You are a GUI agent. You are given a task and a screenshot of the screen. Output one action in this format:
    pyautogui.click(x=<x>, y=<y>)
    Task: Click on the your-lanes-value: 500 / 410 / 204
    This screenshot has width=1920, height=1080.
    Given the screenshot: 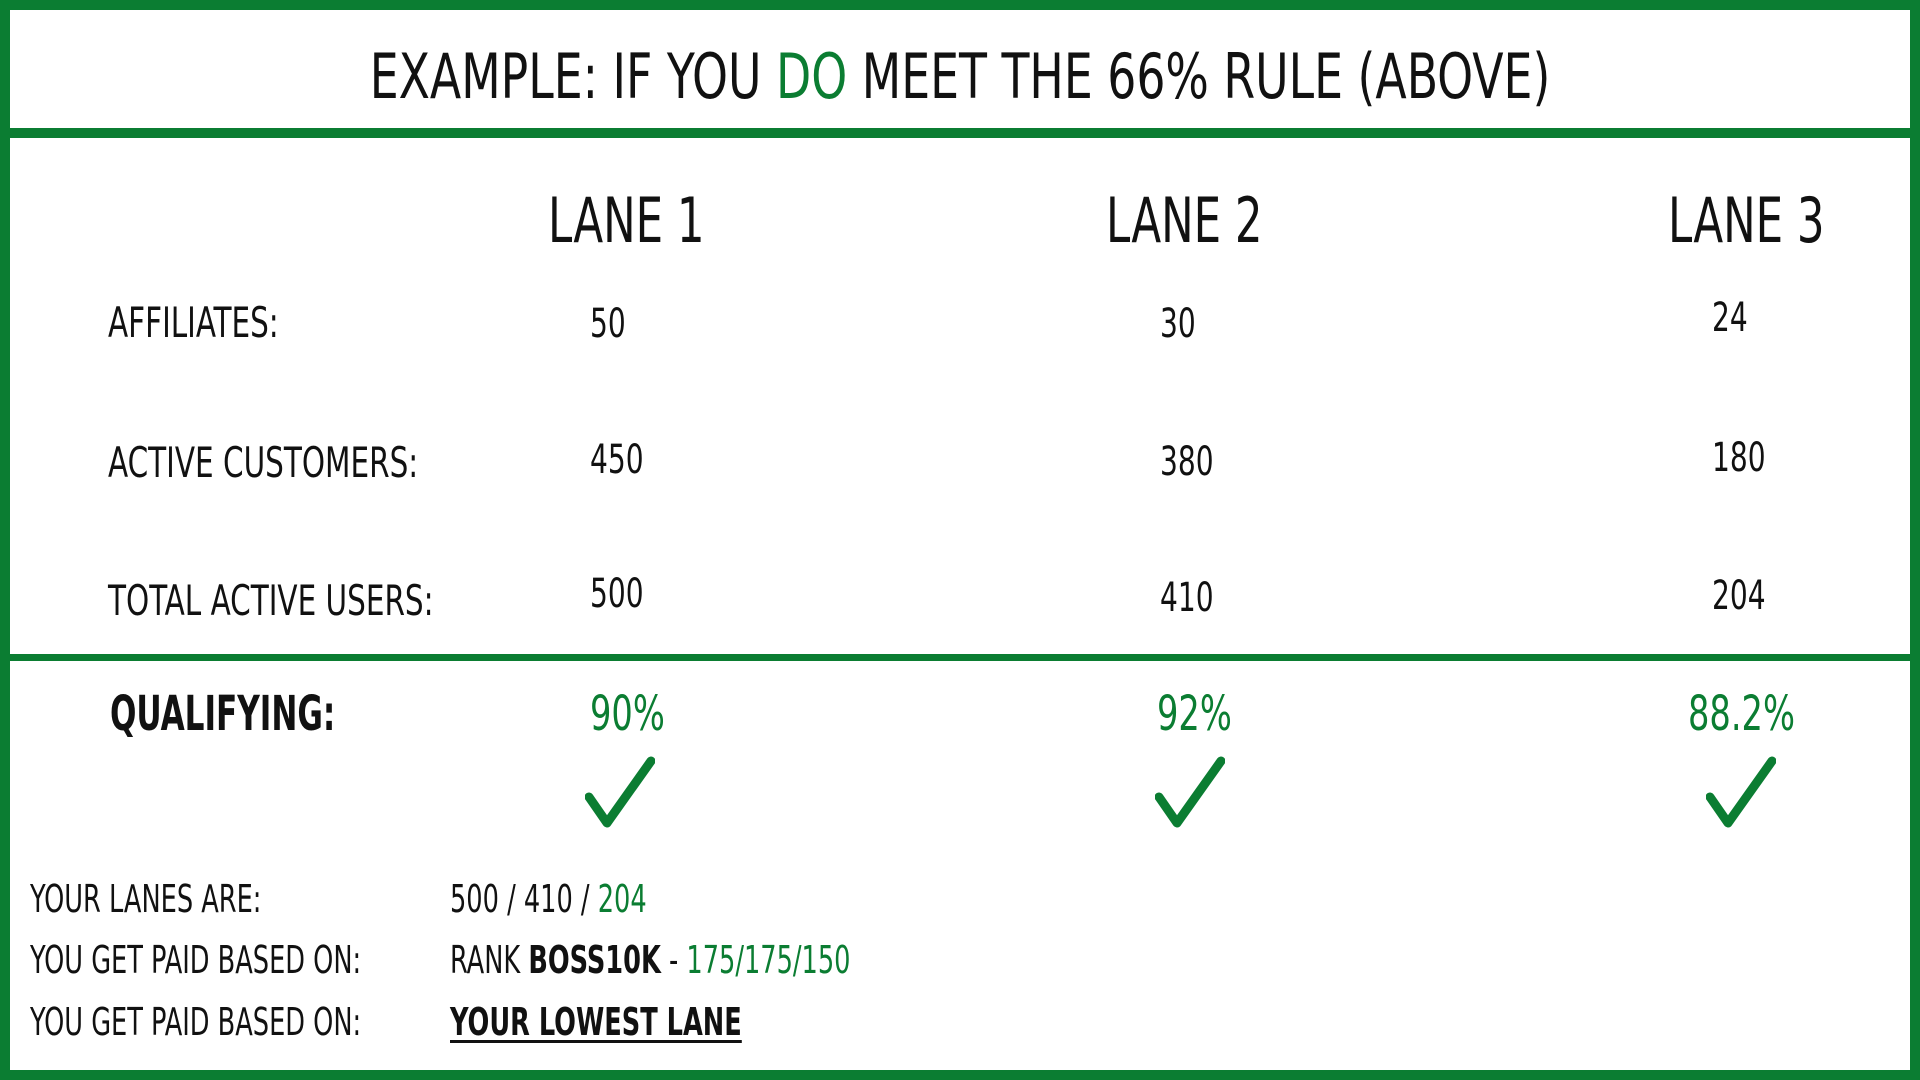 What is the action you would take?
    pyautogui.click(x=548, y=899)
    